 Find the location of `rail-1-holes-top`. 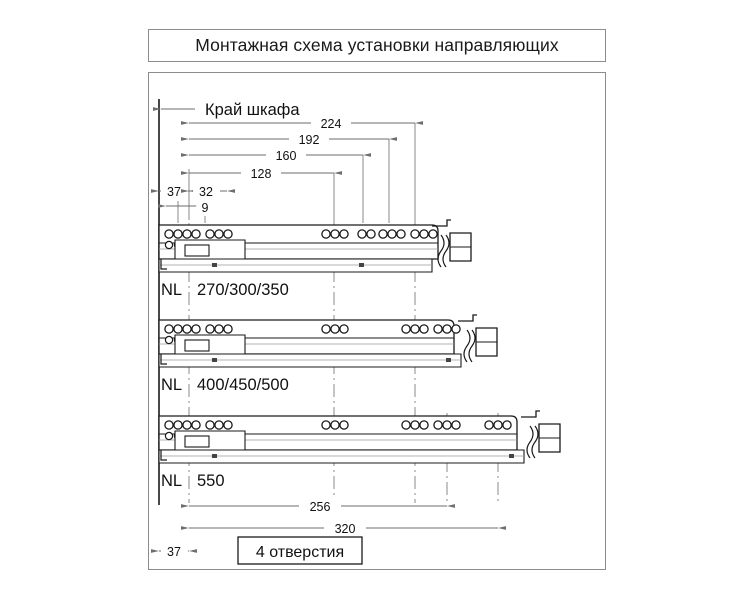

rail-1-holes-top is located at coordinates (301, 234).